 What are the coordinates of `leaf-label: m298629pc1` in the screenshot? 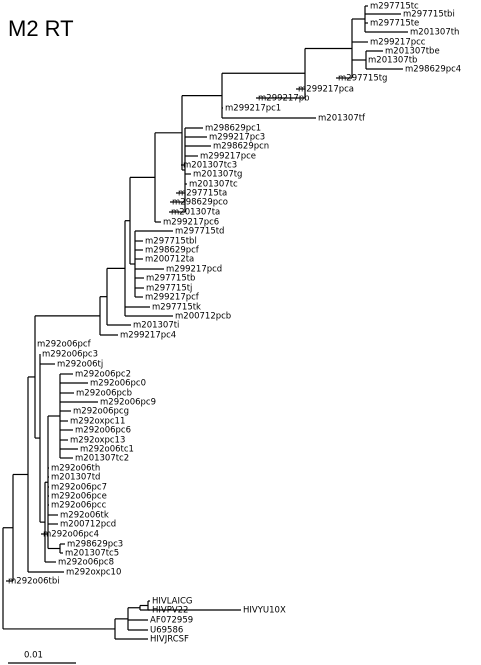 It's located at (233, 129).